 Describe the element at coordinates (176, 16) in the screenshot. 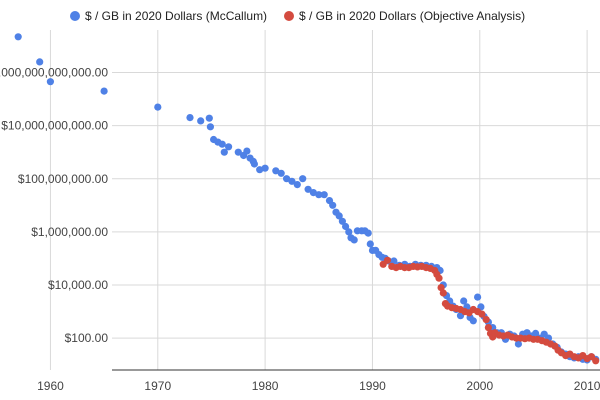

I see `legend-label-mccallum: $ / GB in 2020 Dollars (McCallum)` at that location.